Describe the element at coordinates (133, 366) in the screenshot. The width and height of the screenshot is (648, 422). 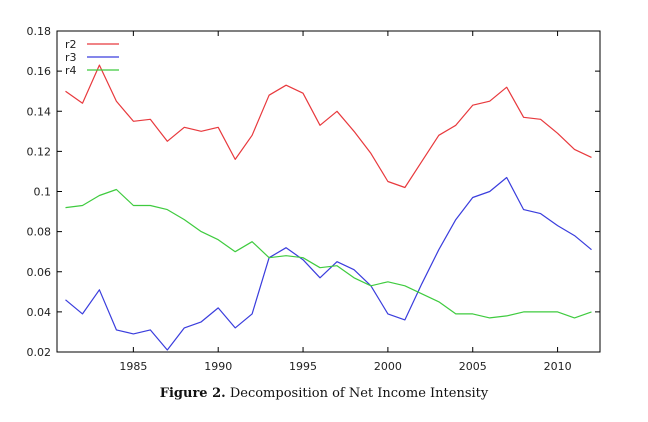
I see `x-tick-label: 1985` at that location.